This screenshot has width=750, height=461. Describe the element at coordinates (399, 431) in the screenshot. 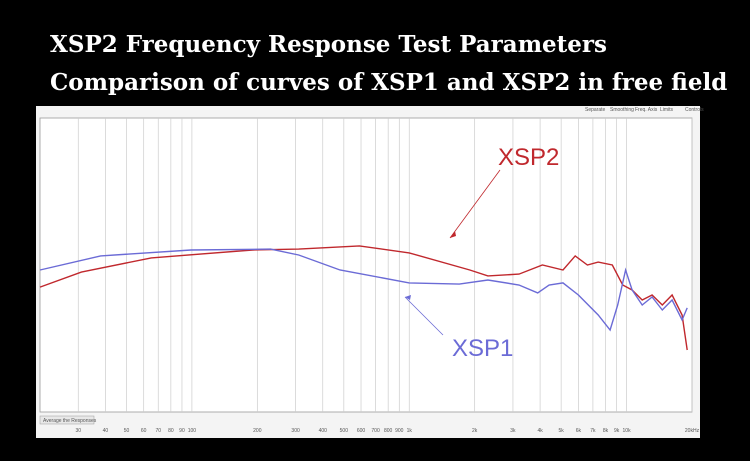

I see `x-tick-label: 900` at that location.